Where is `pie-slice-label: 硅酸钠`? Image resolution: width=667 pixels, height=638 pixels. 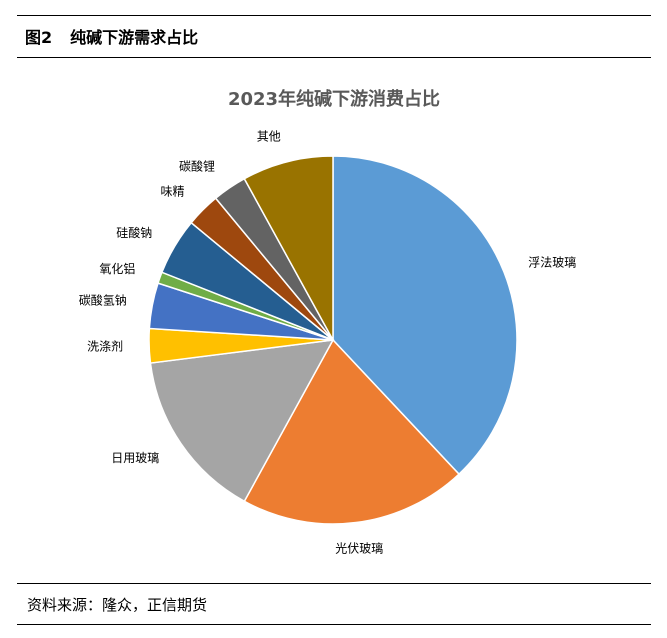 pie-slice-label: 硅酸钠 is located at coordinates (134, 232).